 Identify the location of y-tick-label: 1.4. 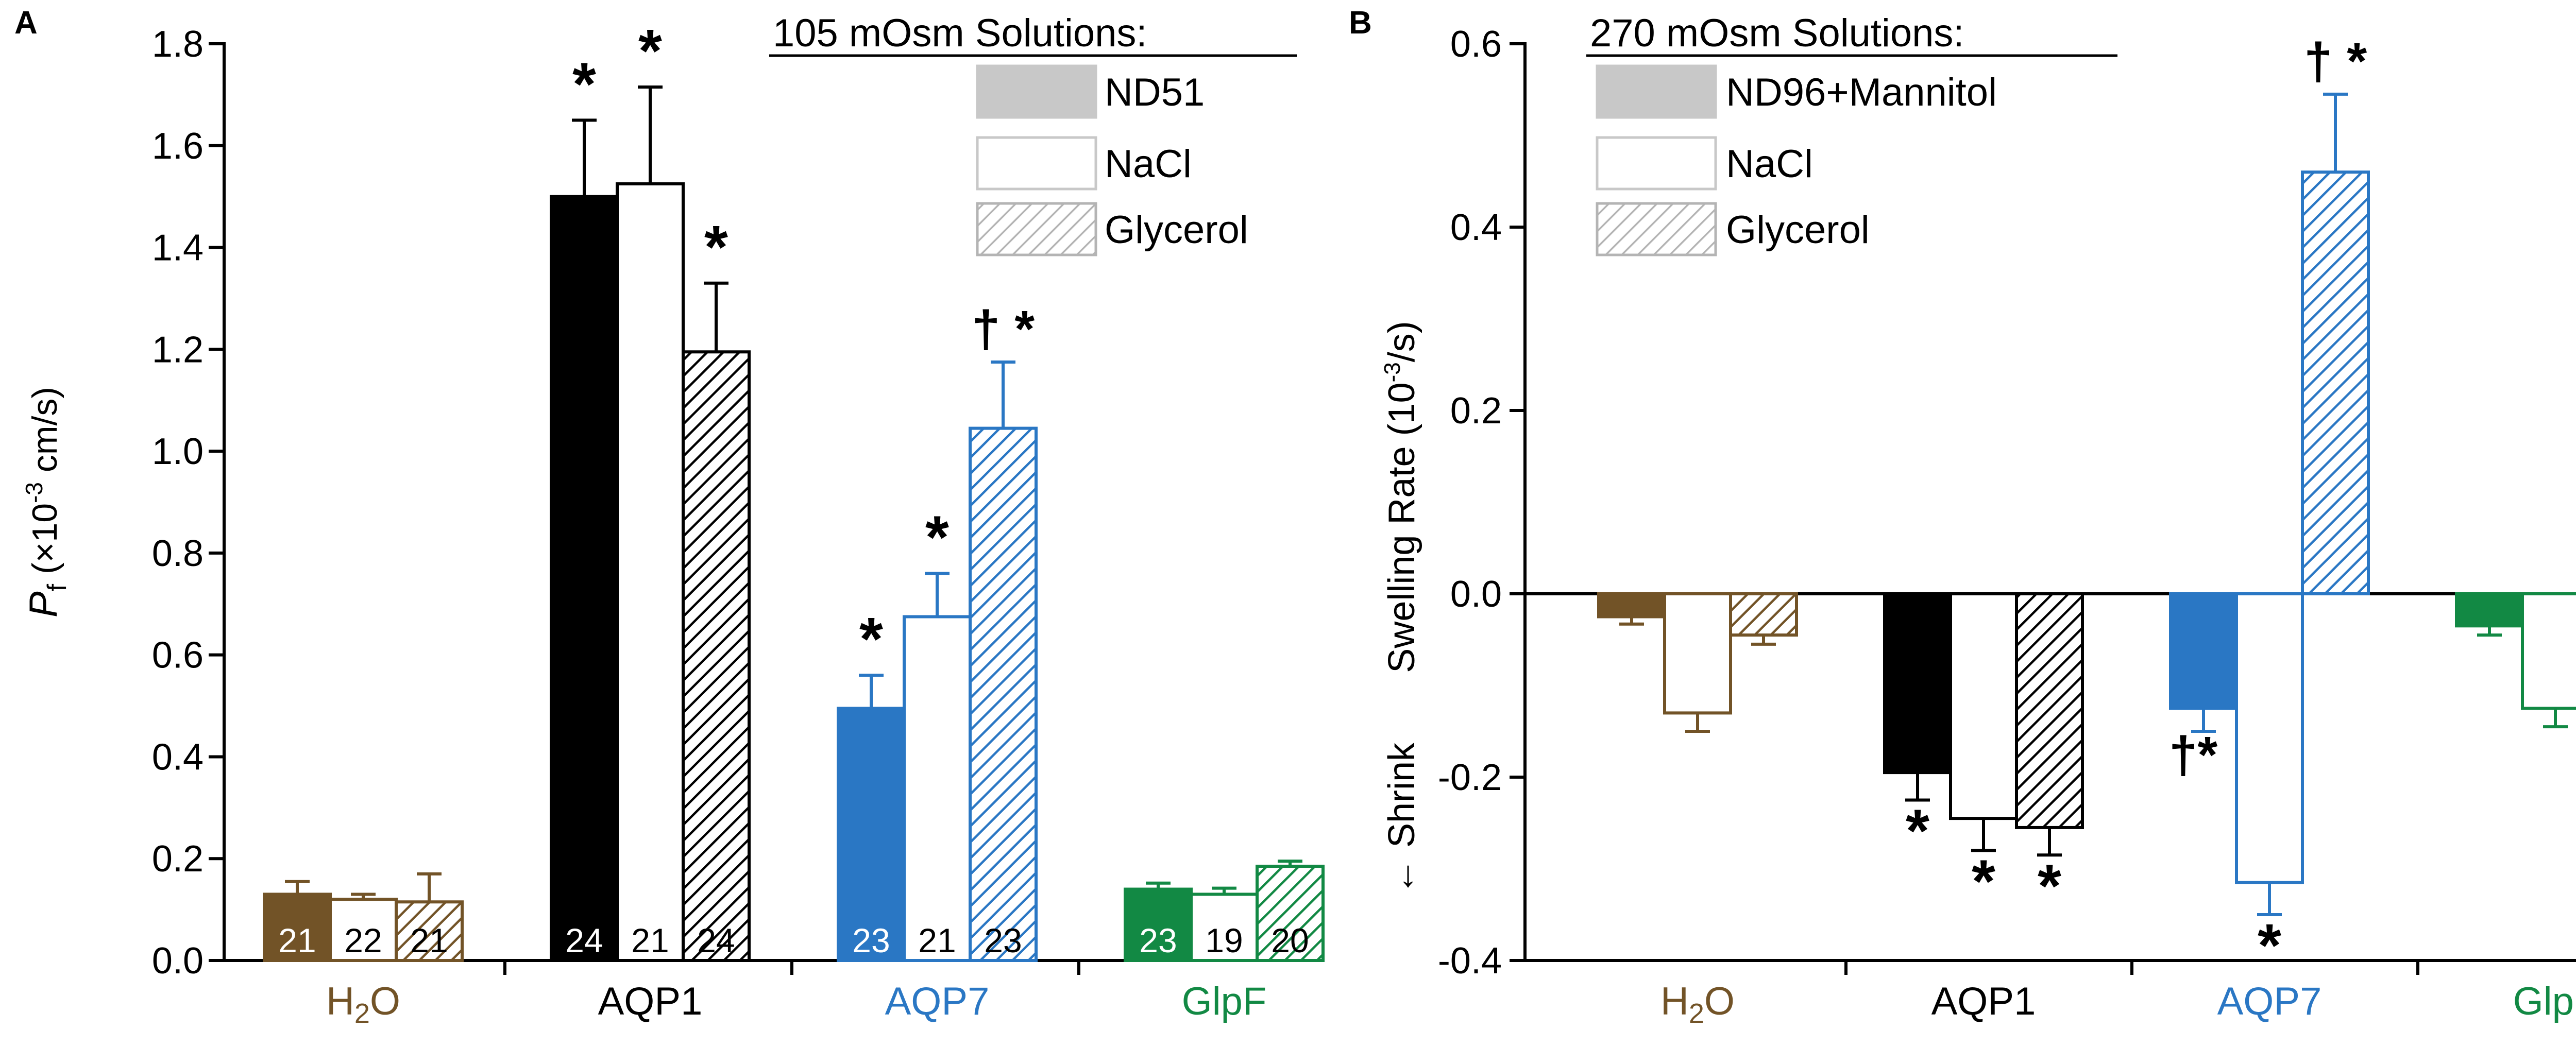
(178, 248).